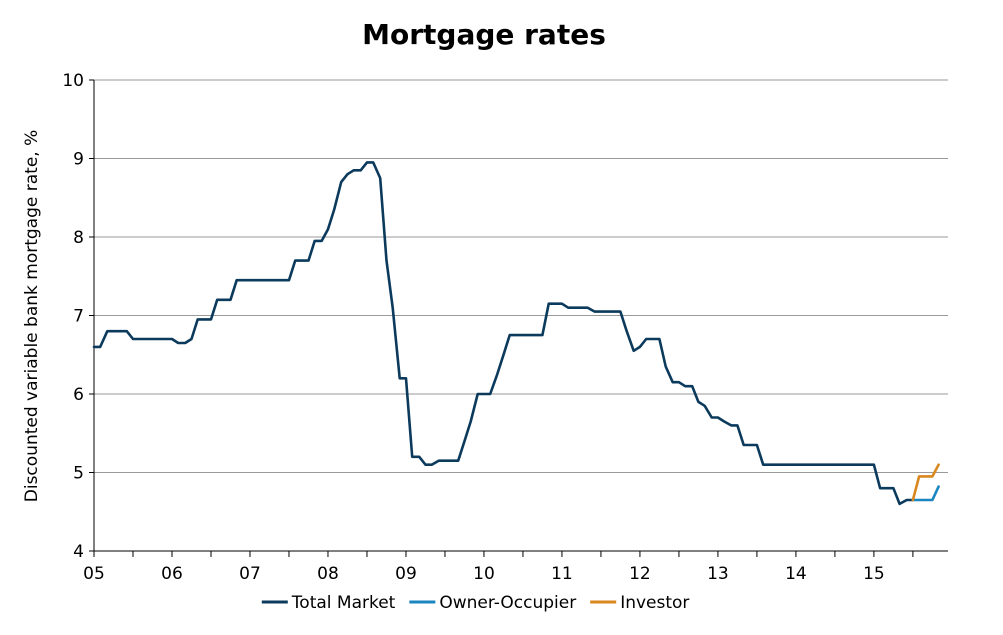 This screenshot has height=635, width=1003. Describe the element at coordinates (484, 34) in the screenshot. I see `chart-title: Mortgage rates` at that location.